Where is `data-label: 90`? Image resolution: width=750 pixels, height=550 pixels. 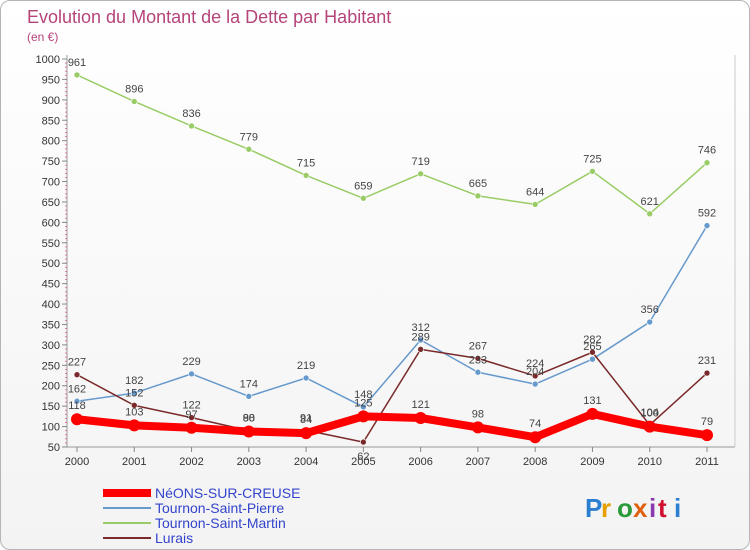 data-label: 90 is located at coordinates (249, 419).